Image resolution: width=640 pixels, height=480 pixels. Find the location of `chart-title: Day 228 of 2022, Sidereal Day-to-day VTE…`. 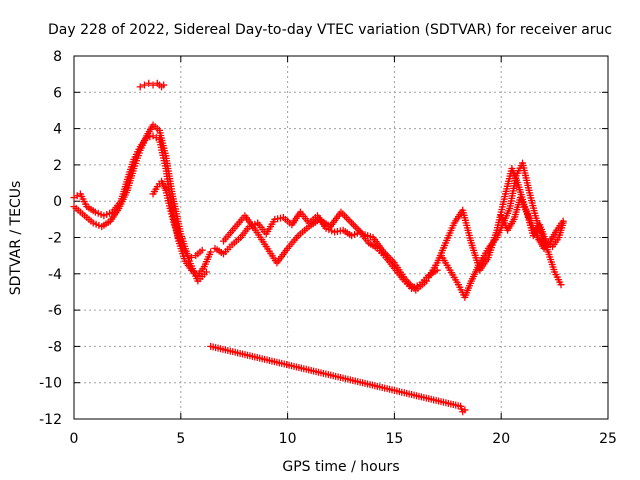

chart-title: Day 228 of 2022, Sidereal Day-to-day VTE… is located at coordinates (330, 30).